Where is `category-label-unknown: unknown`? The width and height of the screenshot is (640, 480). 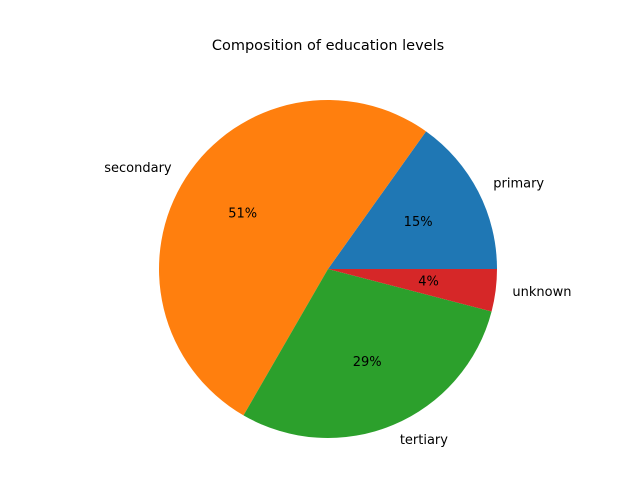 category-label-unknown: unknown is located at coordinates (541, 292).